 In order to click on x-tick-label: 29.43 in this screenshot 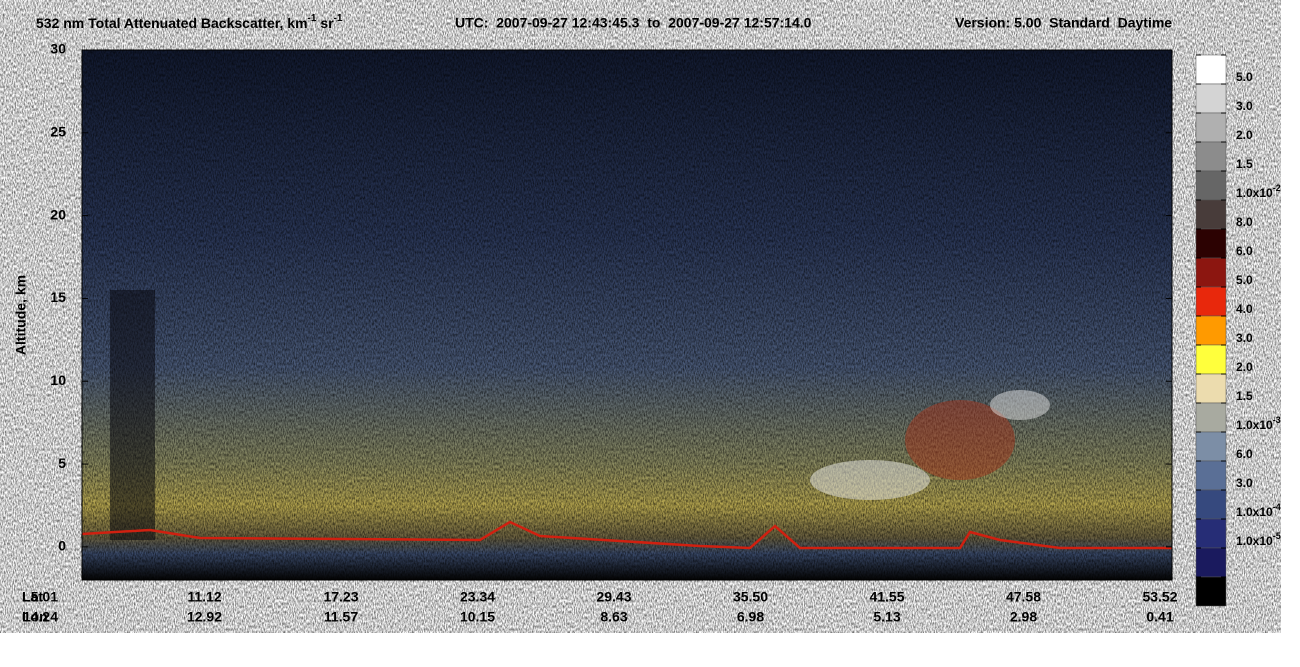, I will do `click(613, 597)`.